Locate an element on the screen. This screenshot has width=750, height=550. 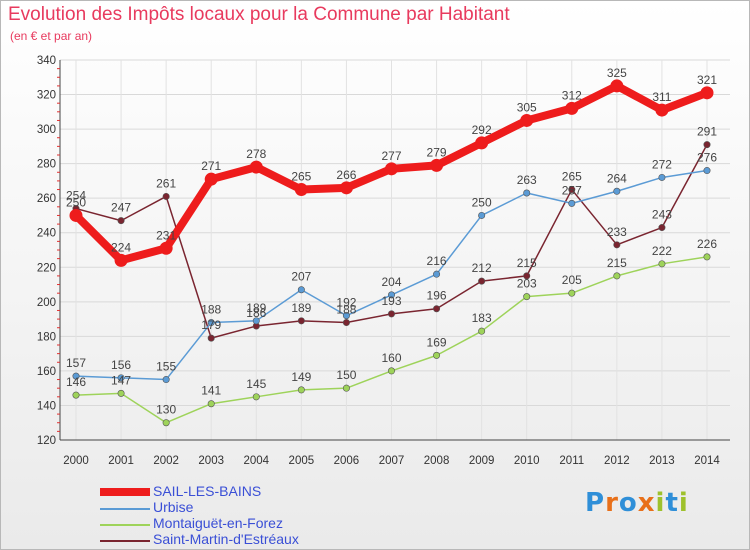
data-label-sail-les-bains: 224 is located at coordinates (121, 247).